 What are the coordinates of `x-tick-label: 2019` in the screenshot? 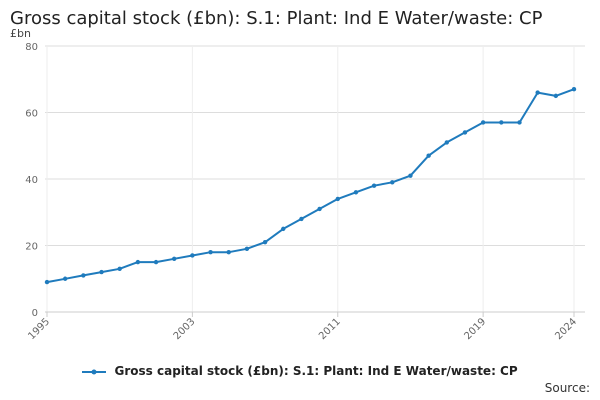 It's located at (475, 329).